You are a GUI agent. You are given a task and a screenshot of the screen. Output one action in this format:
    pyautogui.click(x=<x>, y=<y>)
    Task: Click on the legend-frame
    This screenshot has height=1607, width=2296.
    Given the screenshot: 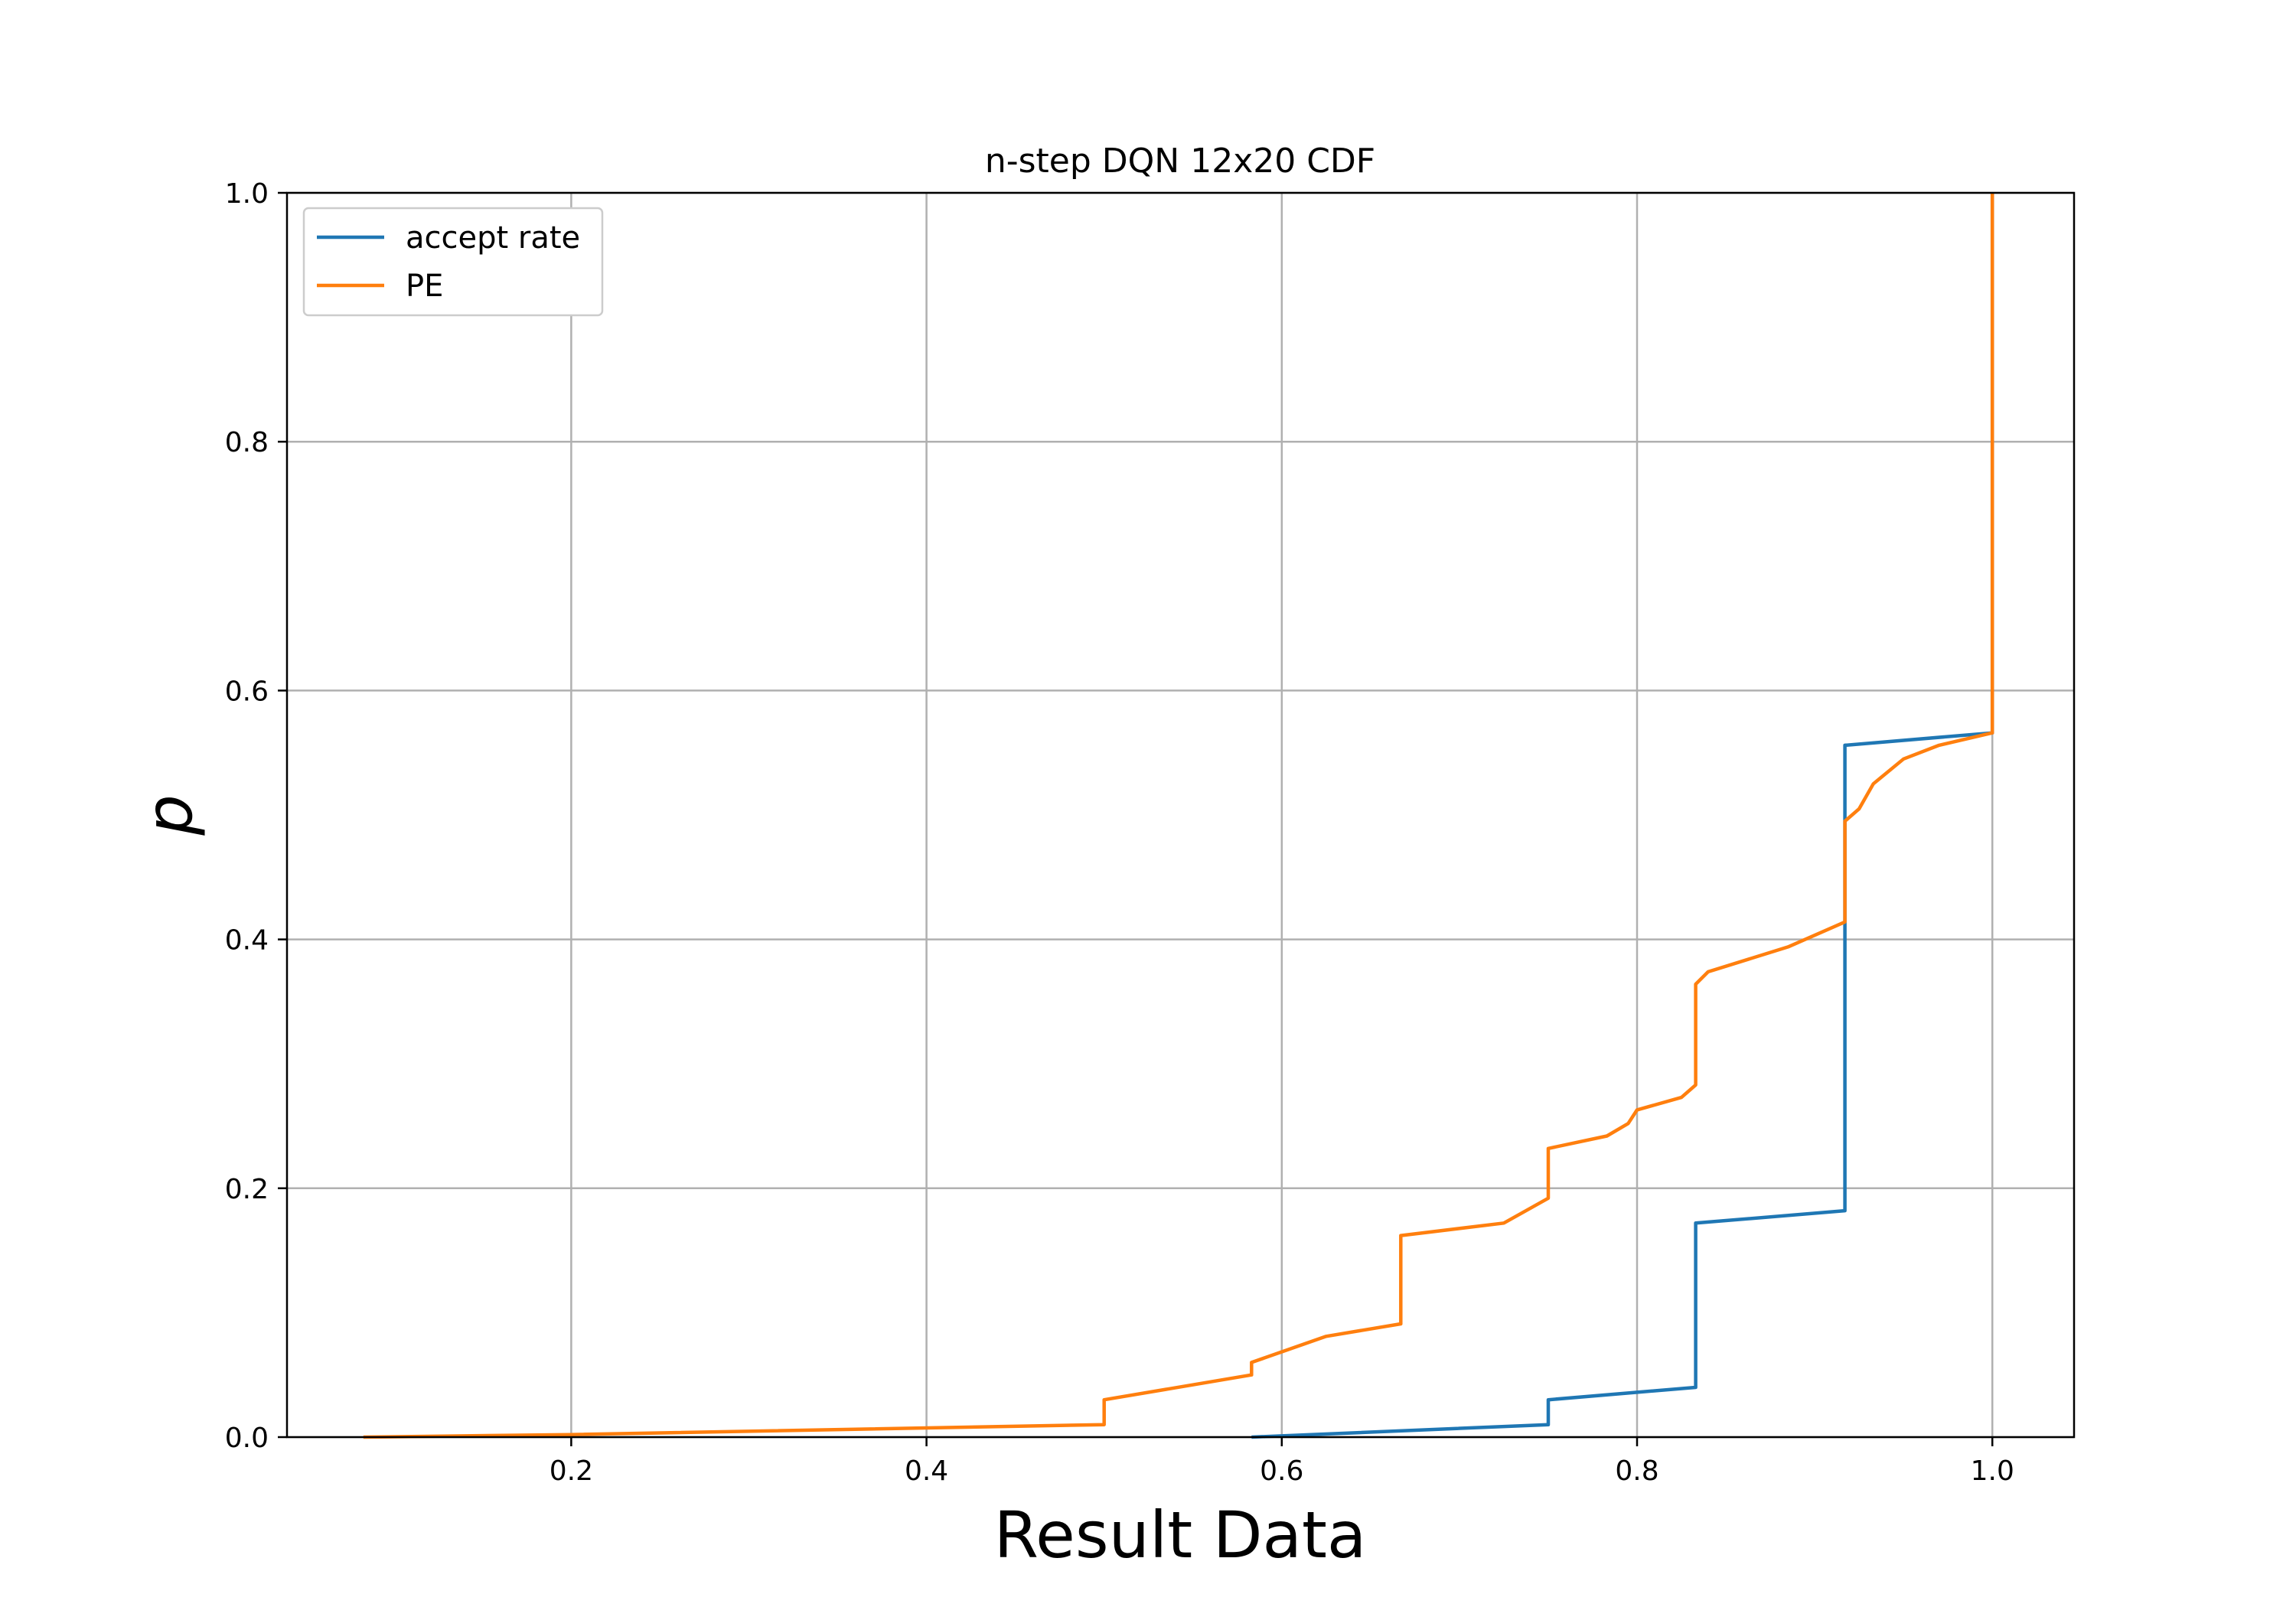 What is the action you would take?
    pyautogui.click(x=453, y=262)
    